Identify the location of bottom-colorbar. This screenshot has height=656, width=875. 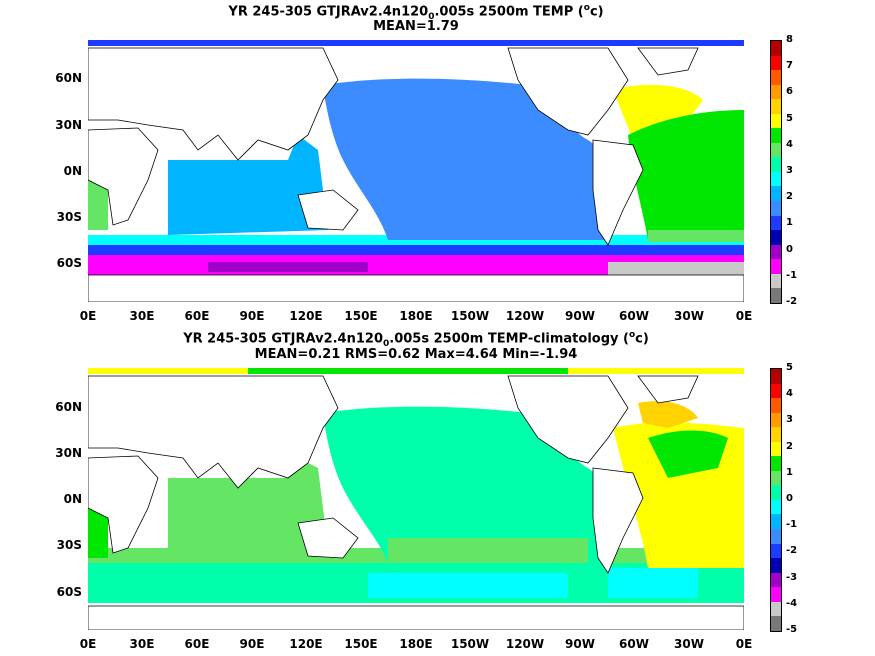
(776, 500).